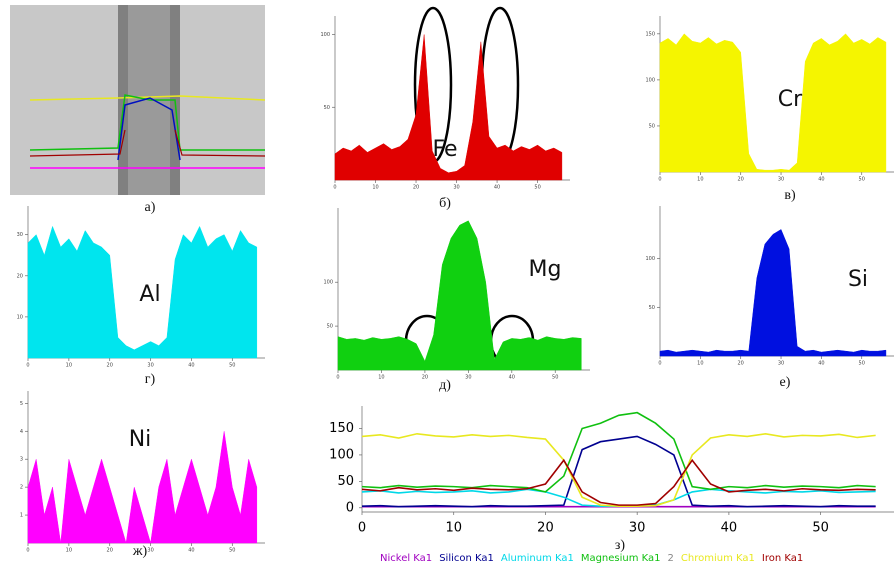  I want to click on y-tick-label: 20, so click(20, 276).